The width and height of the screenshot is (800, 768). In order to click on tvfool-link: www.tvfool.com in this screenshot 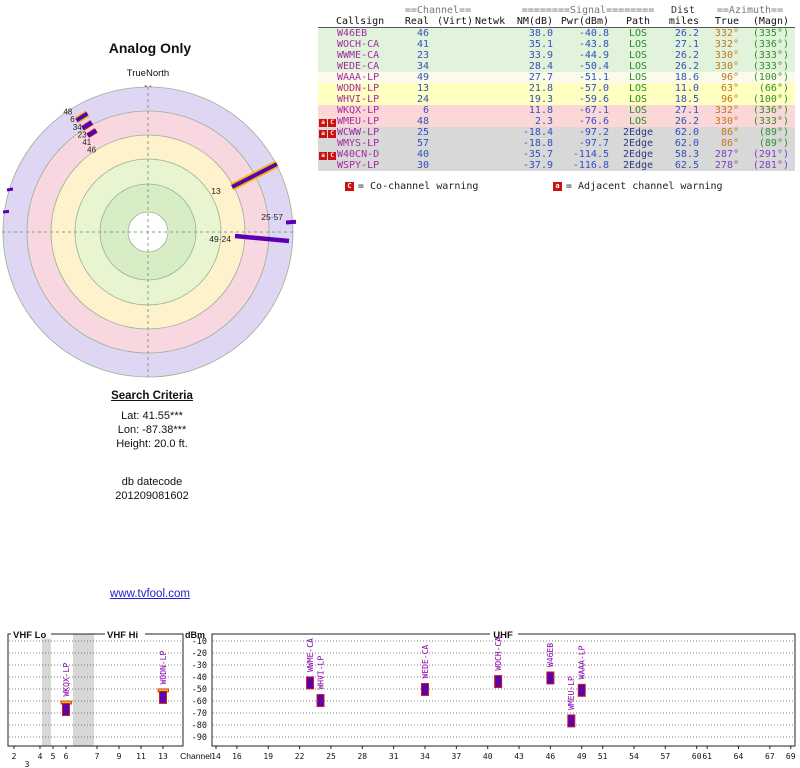, I will do `click(150, 594)`.